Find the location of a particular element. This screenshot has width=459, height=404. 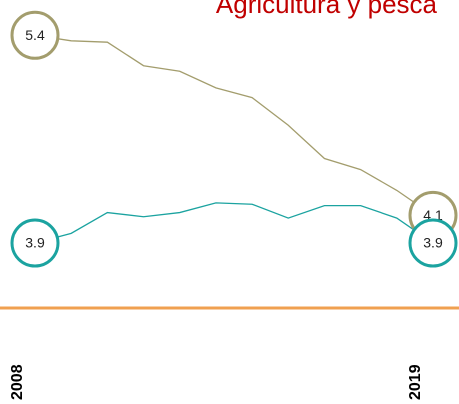

x-tick-label: 2008 is located at coordinates (17, 382).